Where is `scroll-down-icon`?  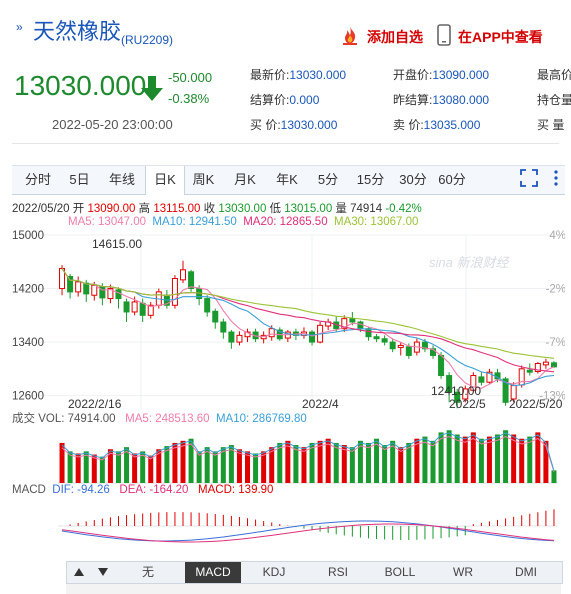 scroll-down-icon is located at coordinates (103, 572).